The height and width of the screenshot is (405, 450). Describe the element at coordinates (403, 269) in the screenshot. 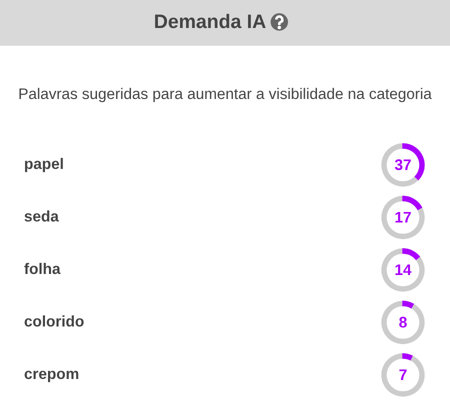

I see `data-label: 14` at that location.